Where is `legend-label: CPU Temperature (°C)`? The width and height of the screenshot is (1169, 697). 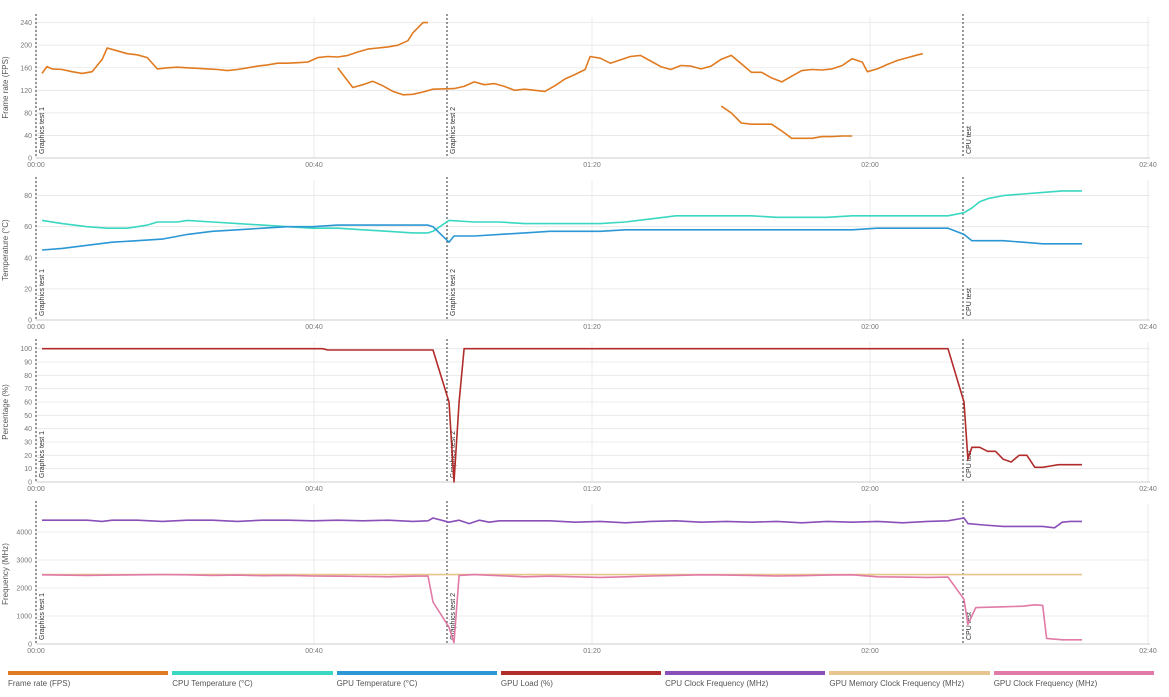 legend-label: CPU Temperature (°C) is located at coordinates (212, 683).